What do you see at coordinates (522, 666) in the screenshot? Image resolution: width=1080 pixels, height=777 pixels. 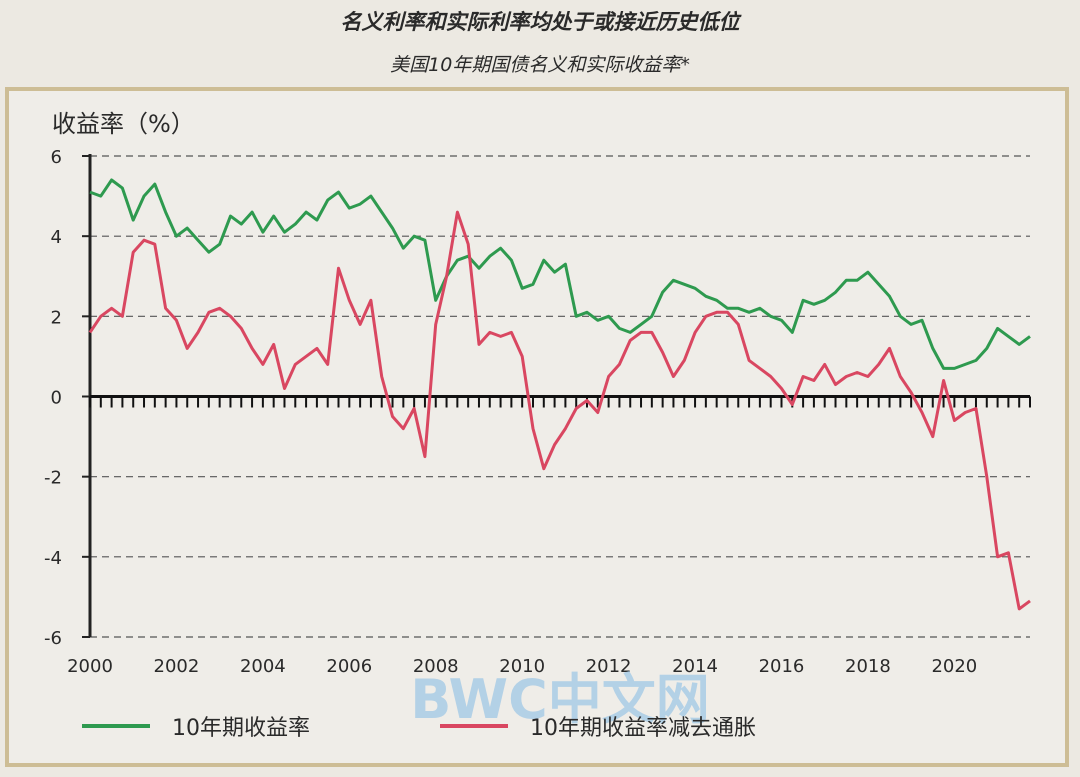 I see `x-tick-label: 2010` at bounding box center [522, 666].